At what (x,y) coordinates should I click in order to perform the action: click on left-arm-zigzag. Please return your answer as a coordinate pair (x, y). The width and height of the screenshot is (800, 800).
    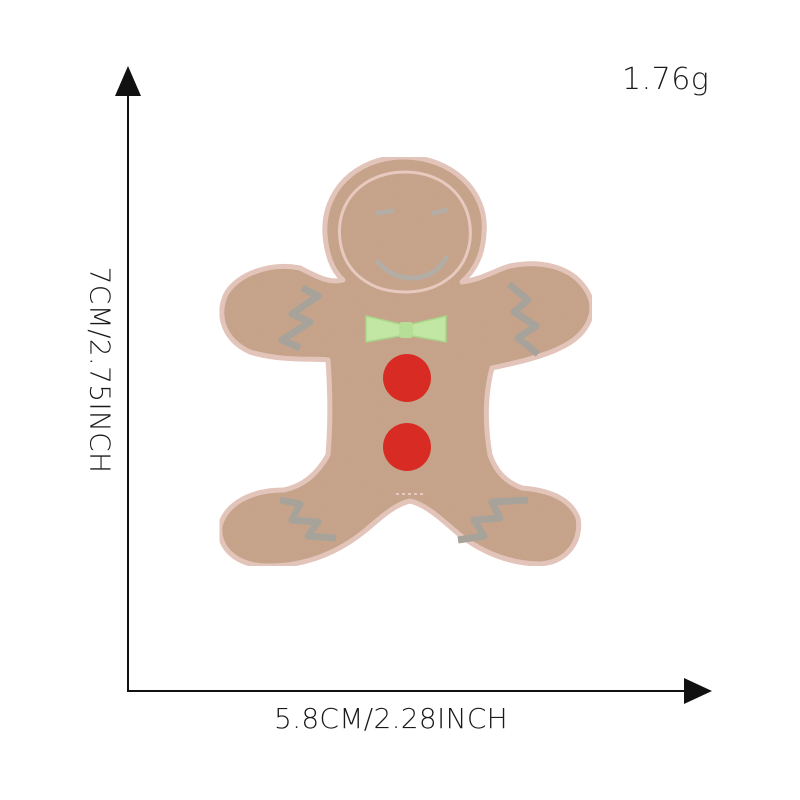
    Looking at the image, I should click on (300, 318).